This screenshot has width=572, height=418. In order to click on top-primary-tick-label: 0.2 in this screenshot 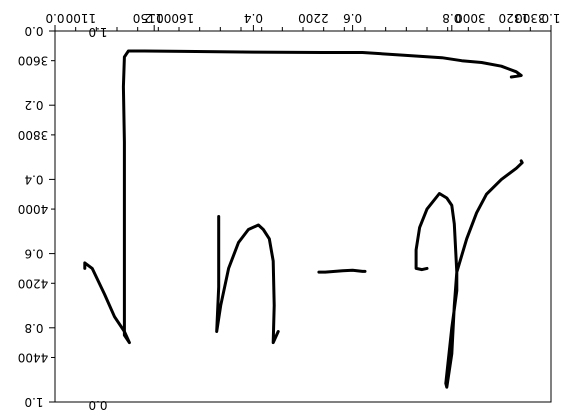, I will do `click(154, 18)`.